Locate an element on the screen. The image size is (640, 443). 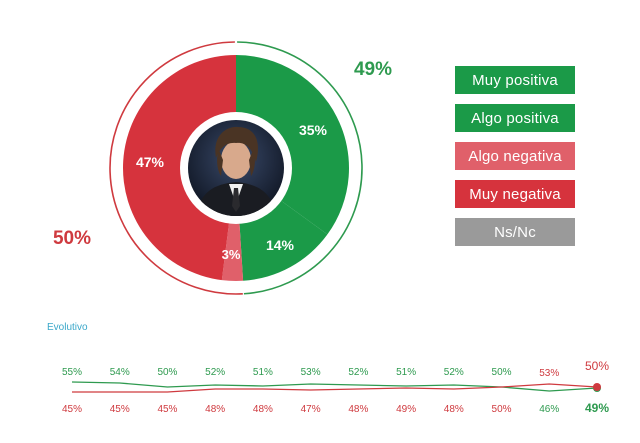
evolutivo-negative-label: 53% is located at coordinates (549, 373).